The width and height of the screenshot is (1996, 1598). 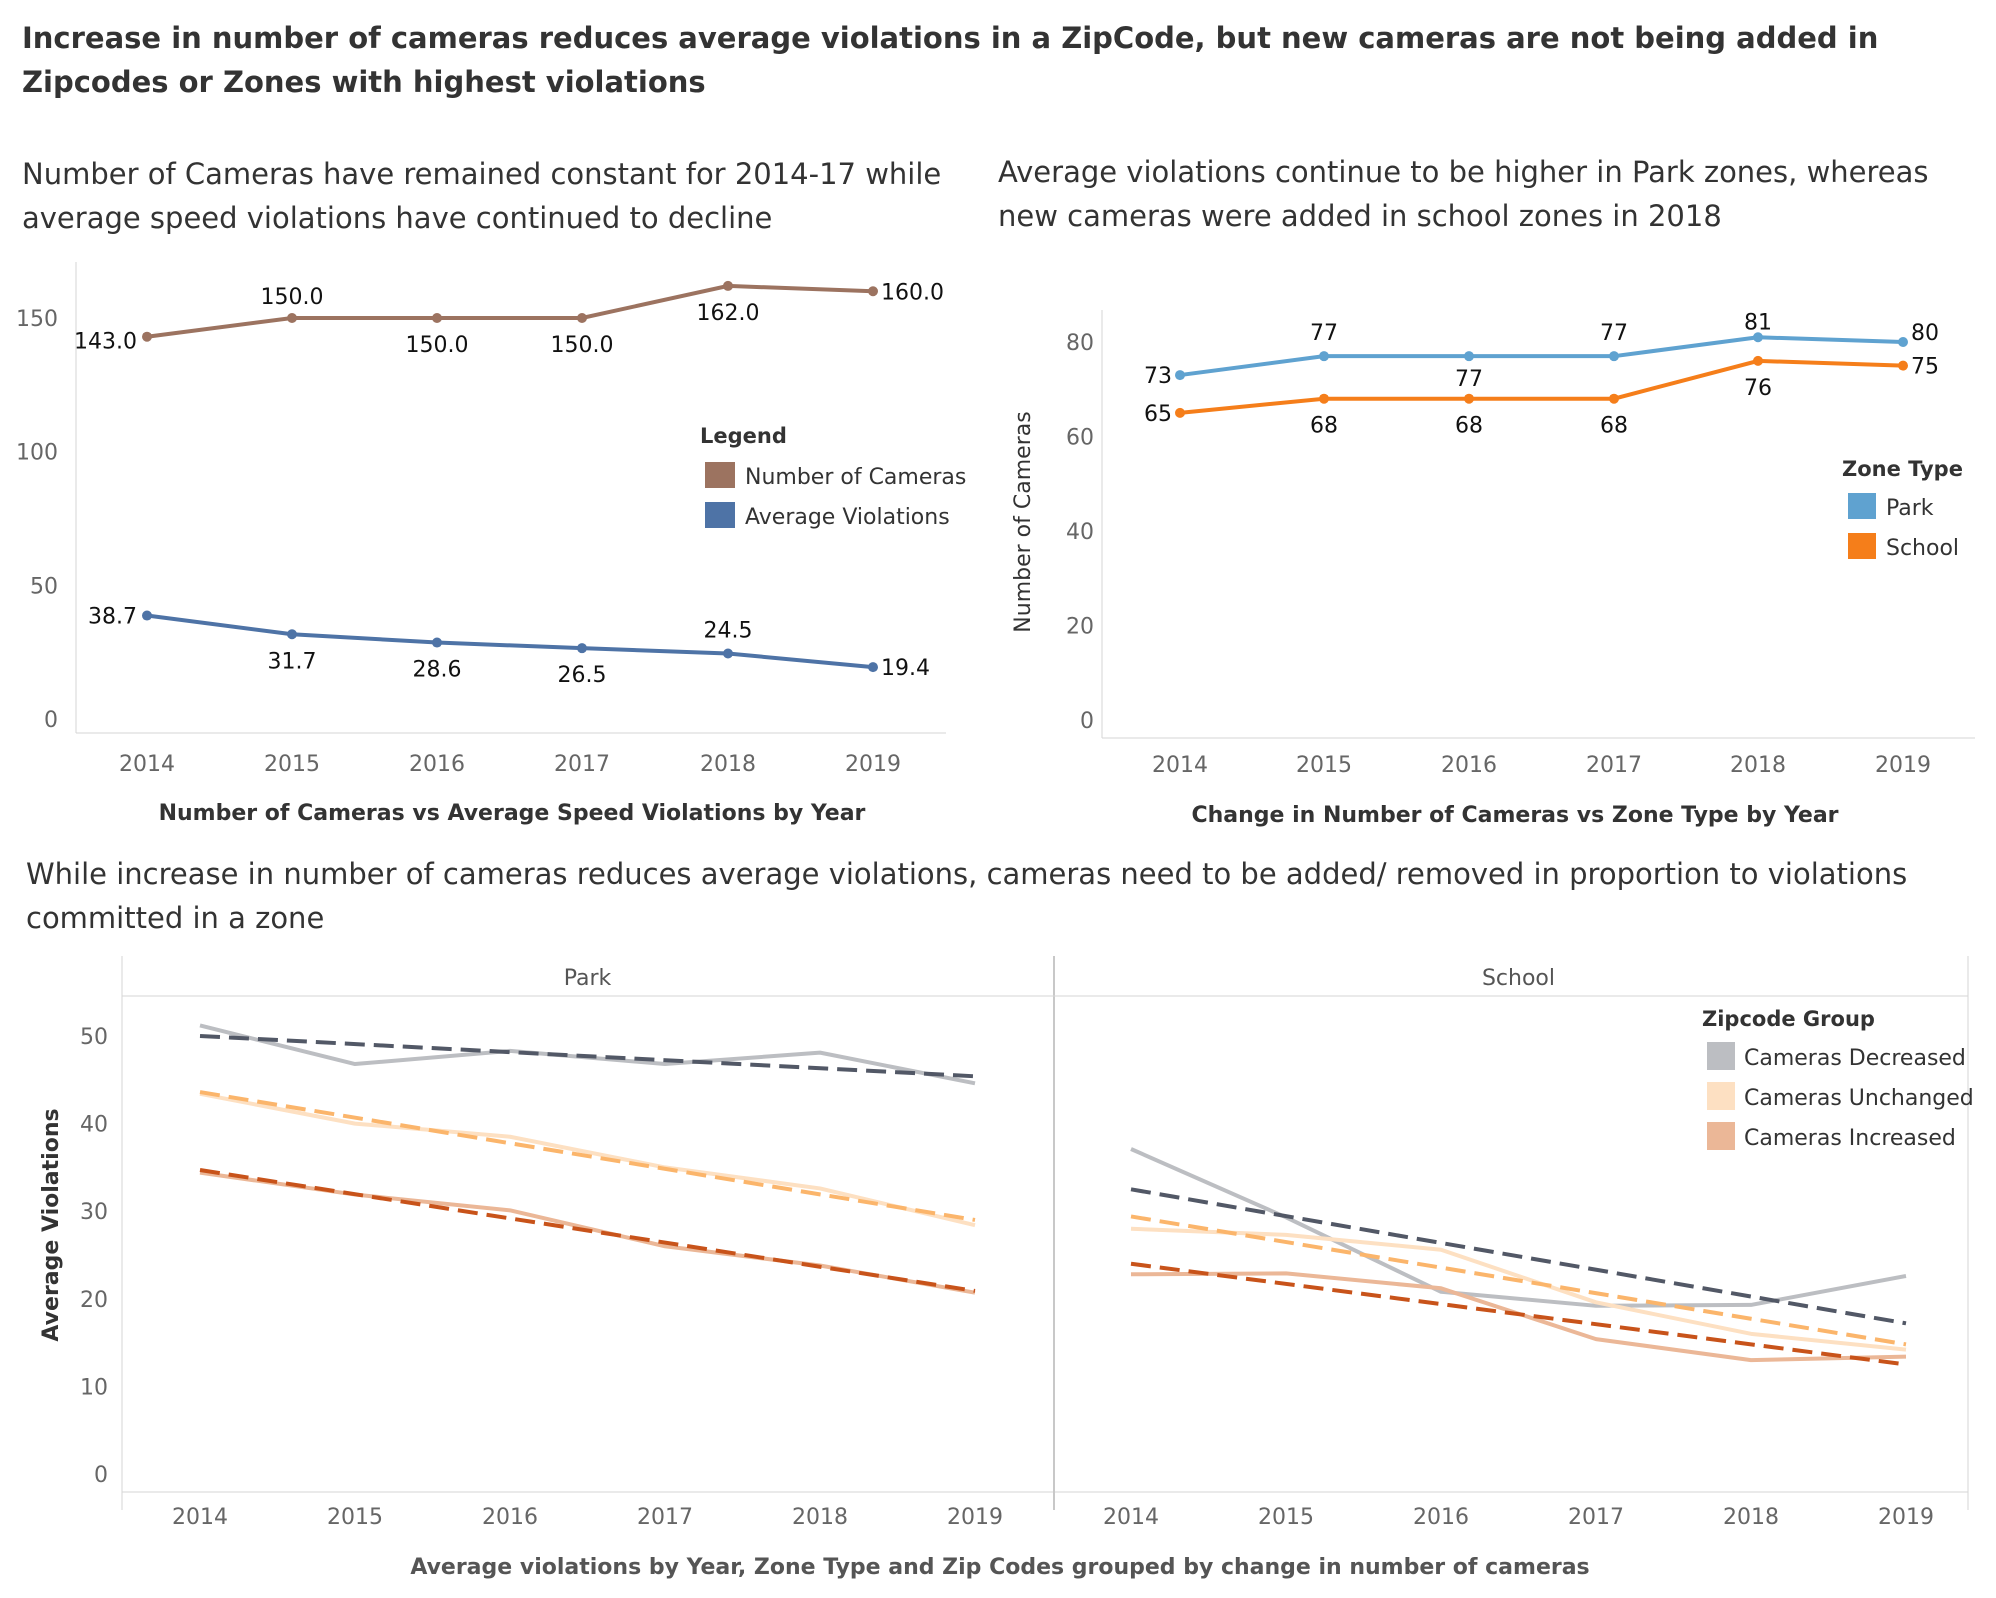 What do you see at coordinates (1922, 548) in the screenshot?
I see `legend-label: School` at bounding box center [1922, 548].